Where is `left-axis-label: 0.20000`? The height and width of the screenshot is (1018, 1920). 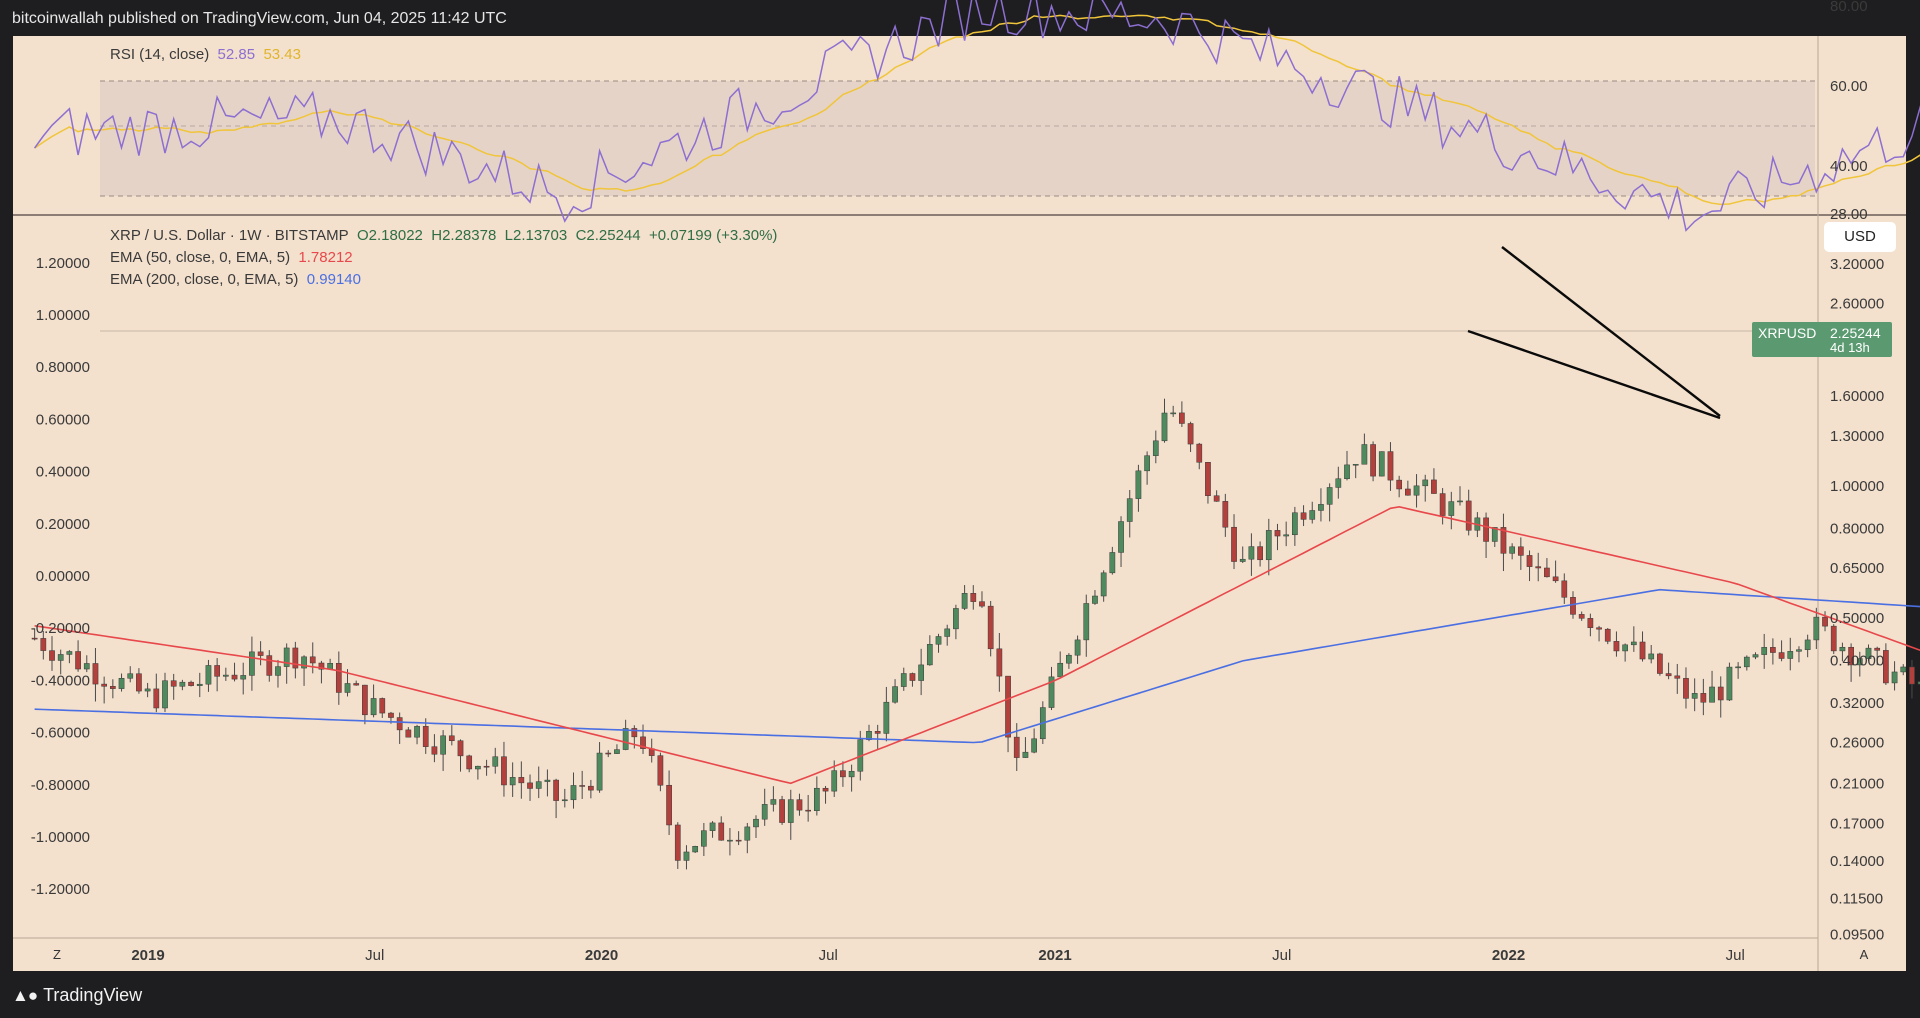 left-axis-label: 0.20000 is located at coordinates (63, 524).